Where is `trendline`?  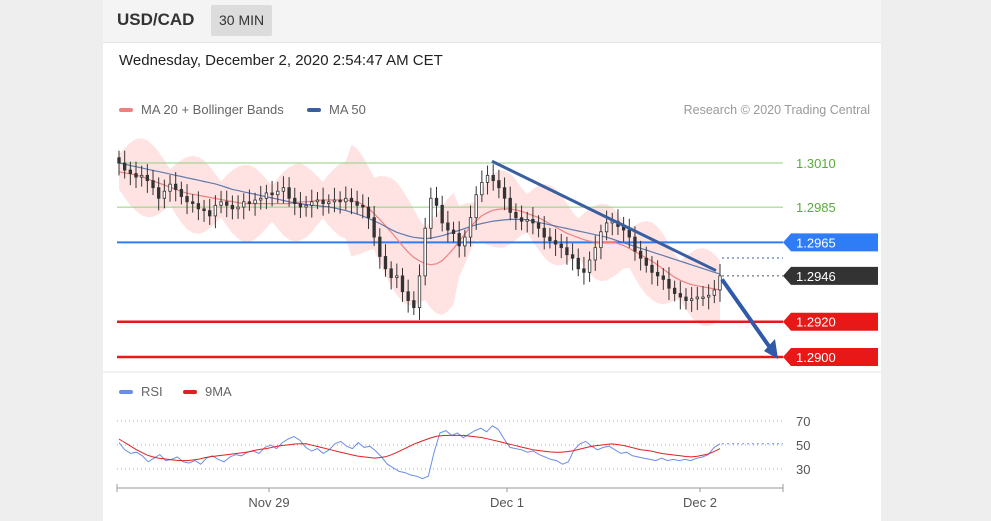 trendline is located at coordinates (604, 215).